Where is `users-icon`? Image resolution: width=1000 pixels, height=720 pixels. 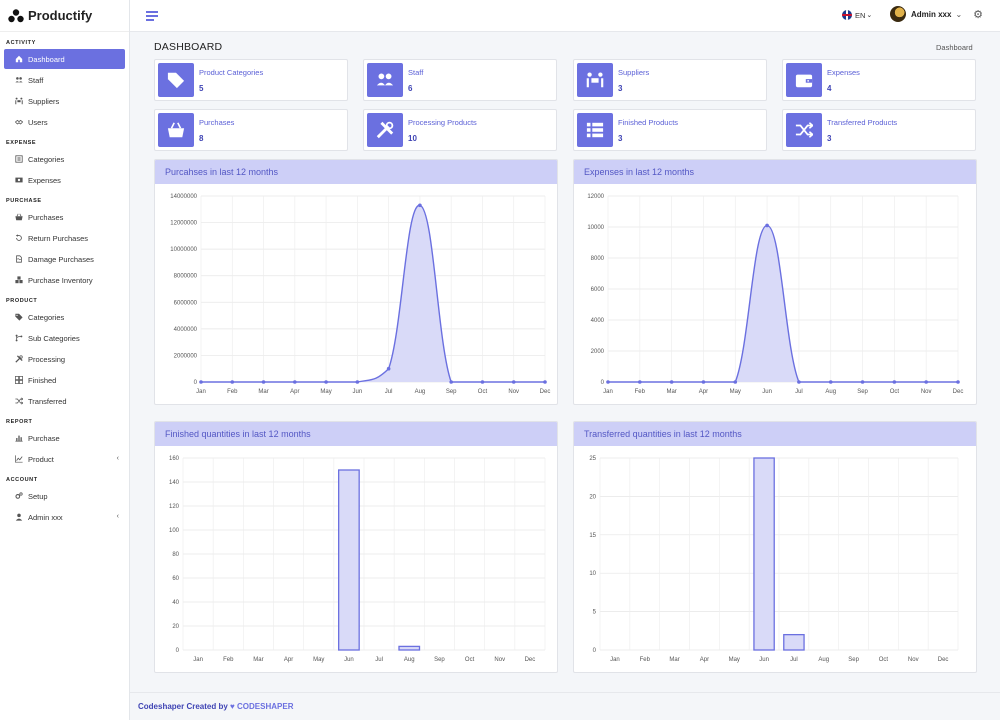 users-icon is located at coordinates (385, 80).